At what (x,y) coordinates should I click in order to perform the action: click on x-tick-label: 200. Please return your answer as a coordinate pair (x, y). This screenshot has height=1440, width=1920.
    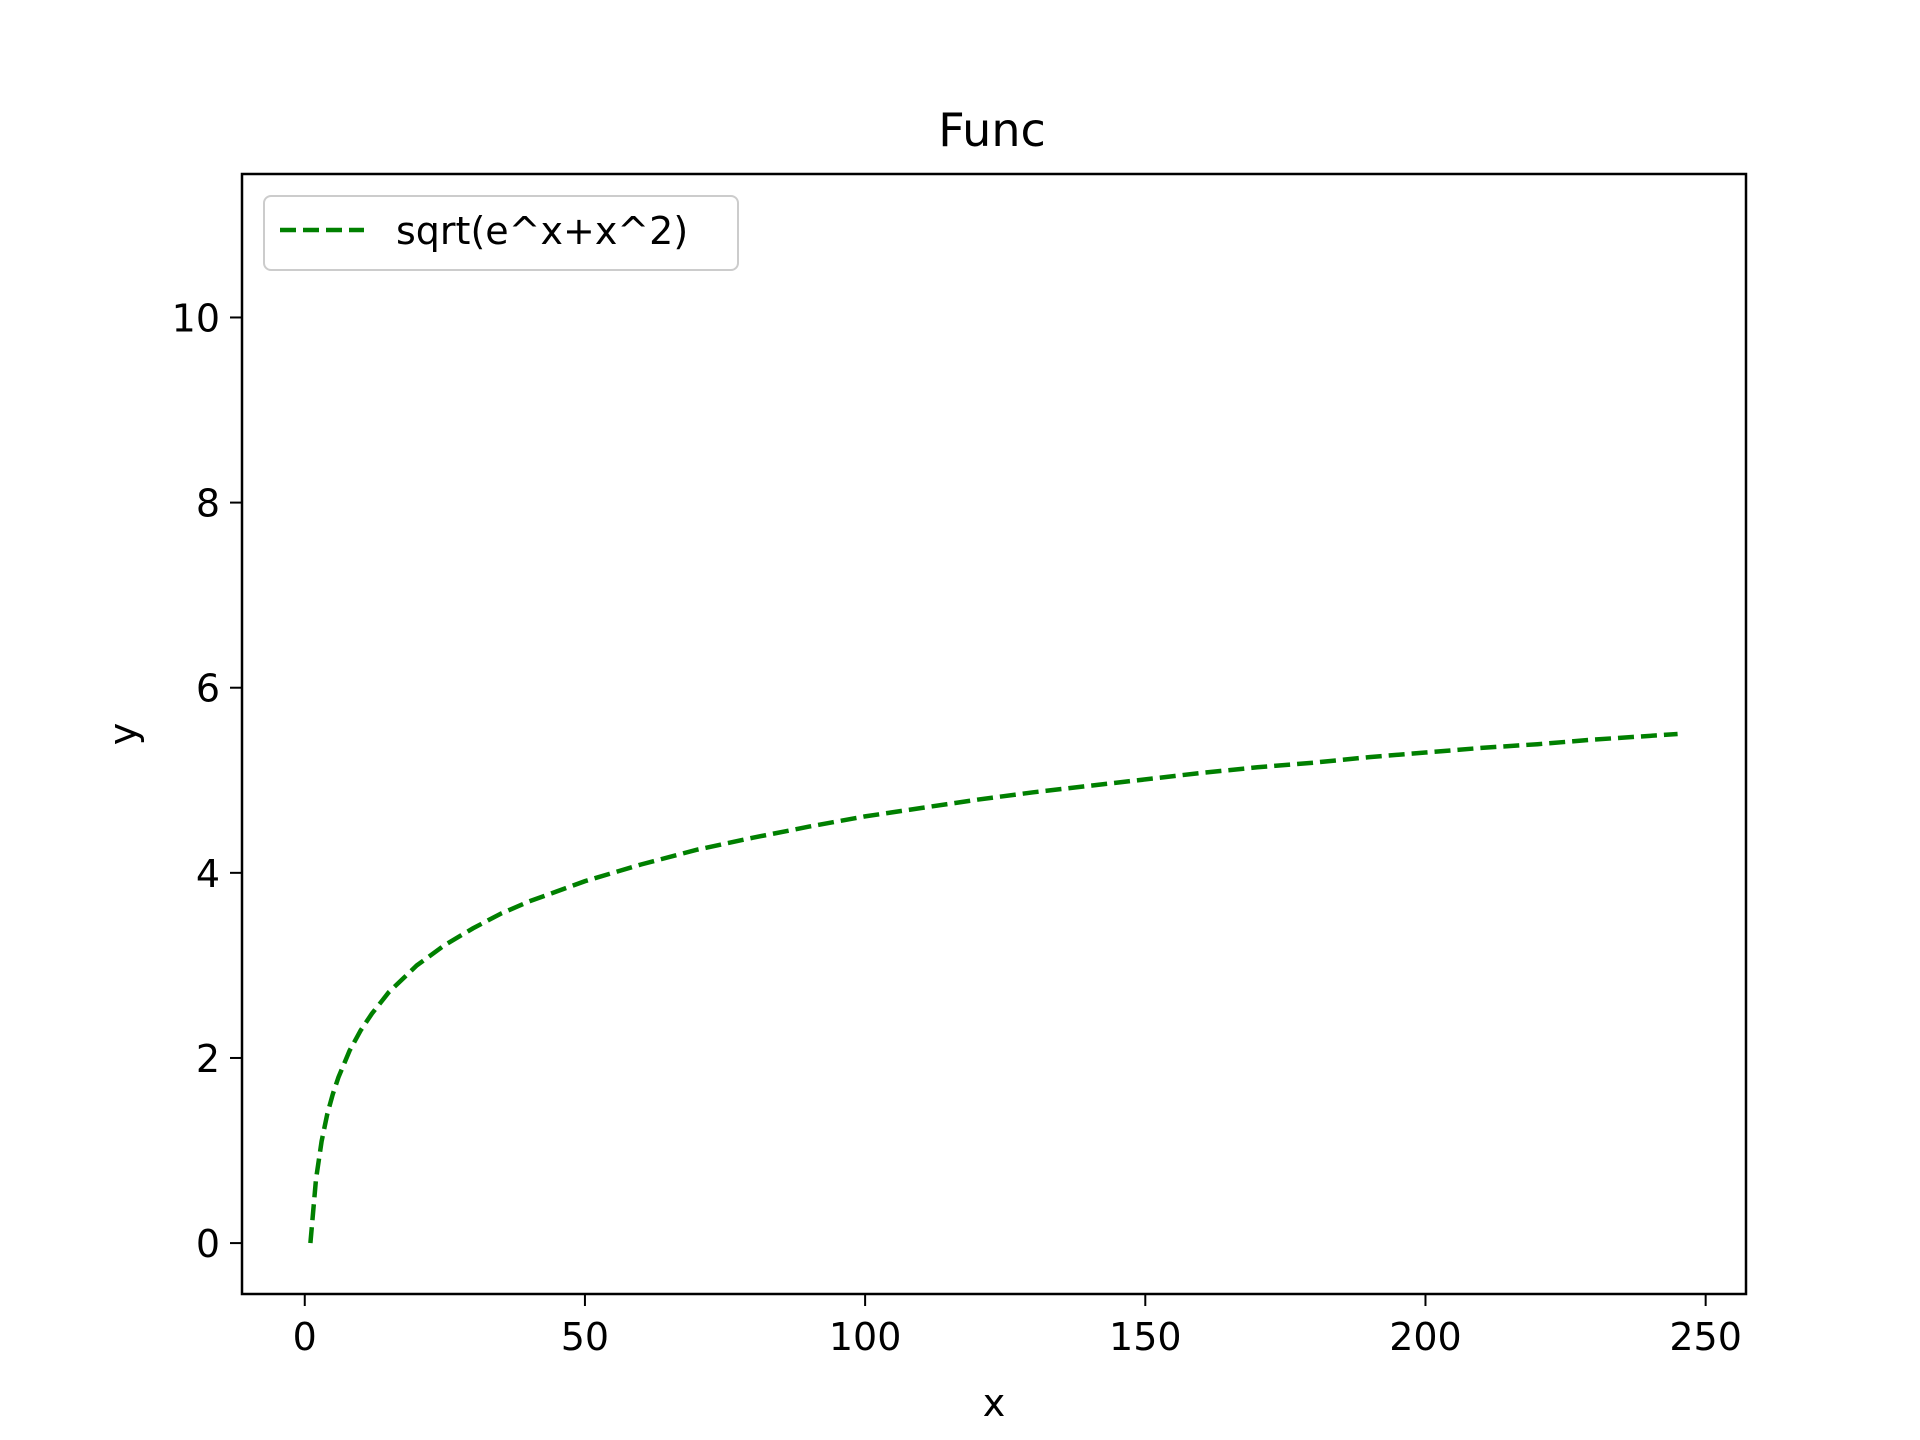
    Looking at the image, I should click on (1425, 1337).